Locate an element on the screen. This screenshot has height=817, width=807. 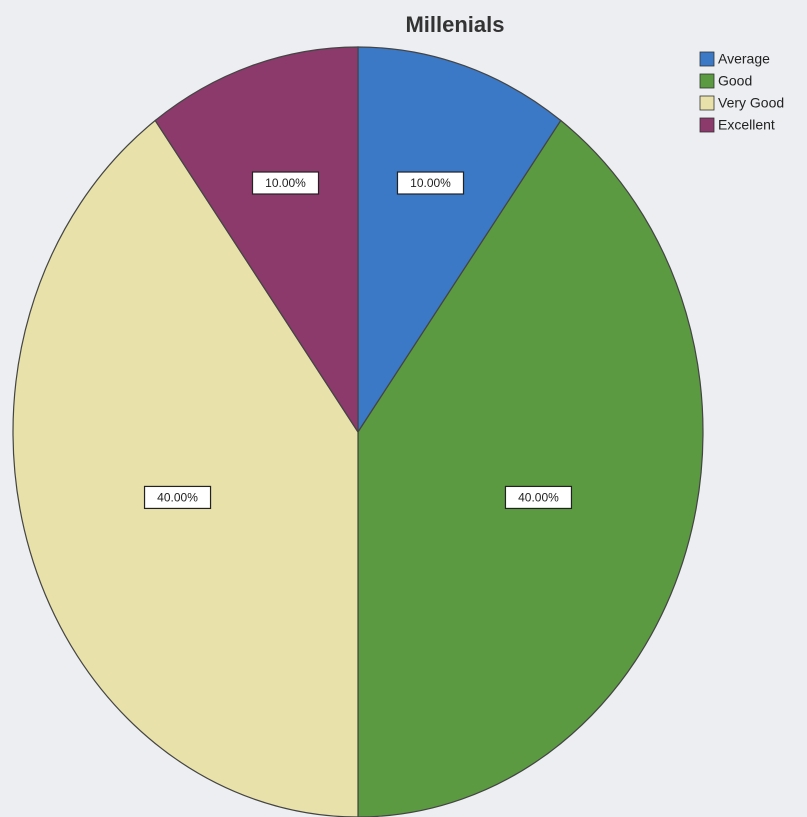
legend-label: Good is located at coordinates (735, 81).